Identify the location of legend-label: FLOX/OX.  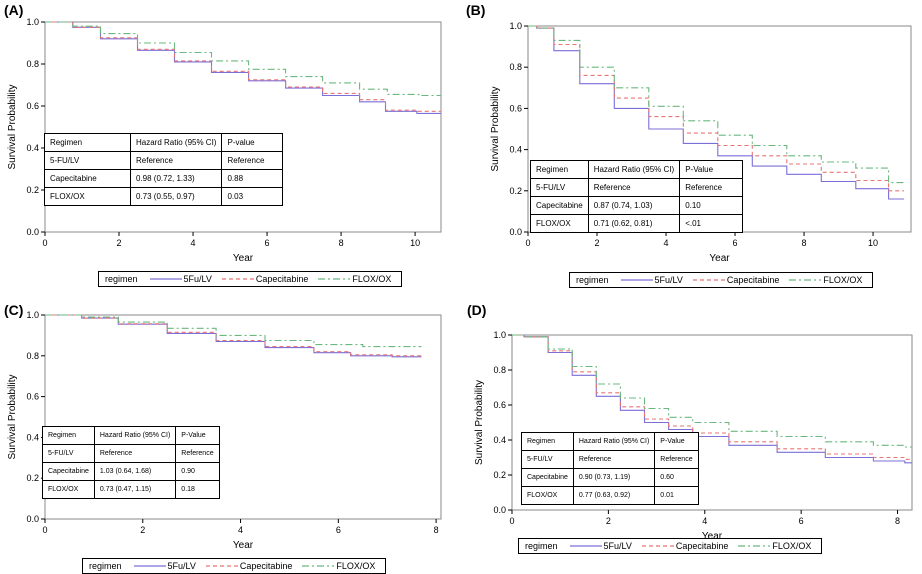
(792, 546).